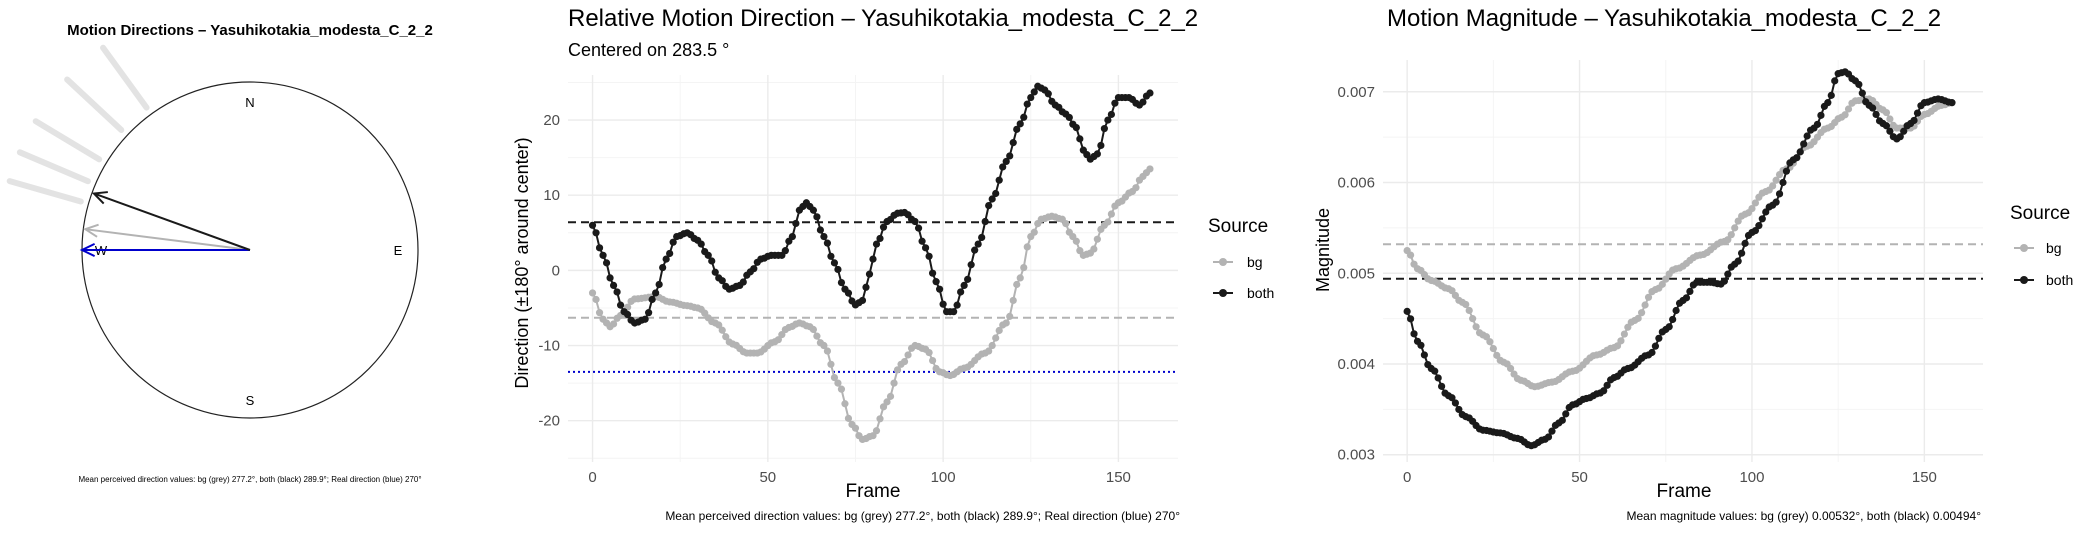  What do you see at coordinates (592, 477) in the screenshot?
I see `direction-x-tick-label: 0` at bounding box center [592, 477].